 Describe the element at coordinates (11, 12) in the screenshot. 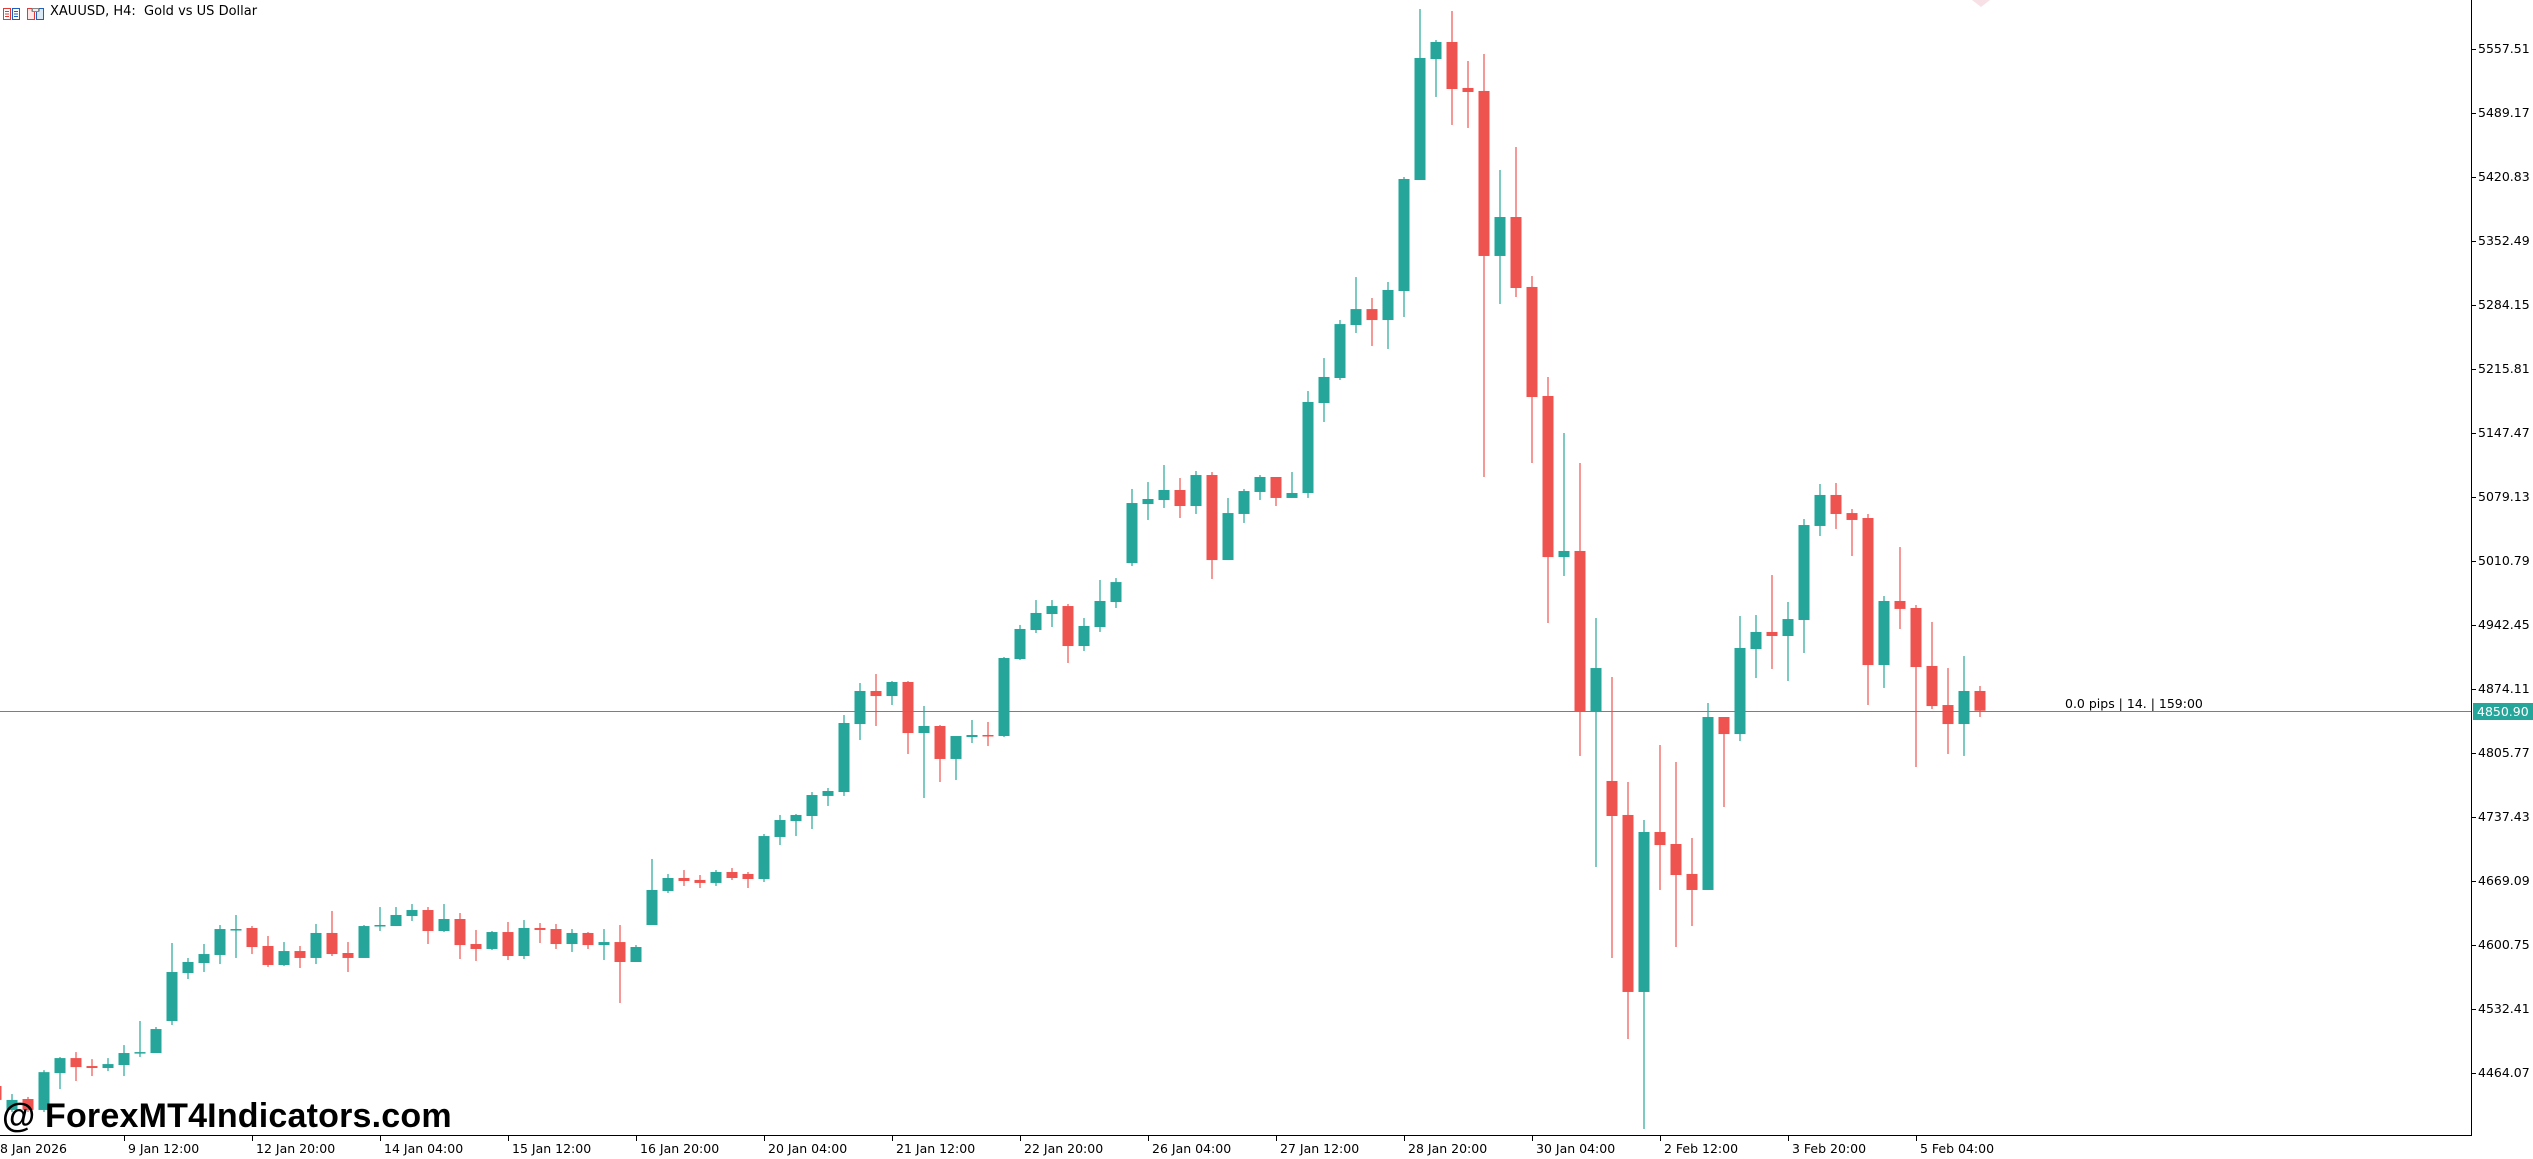

I see `chart-list-icon` at that location.